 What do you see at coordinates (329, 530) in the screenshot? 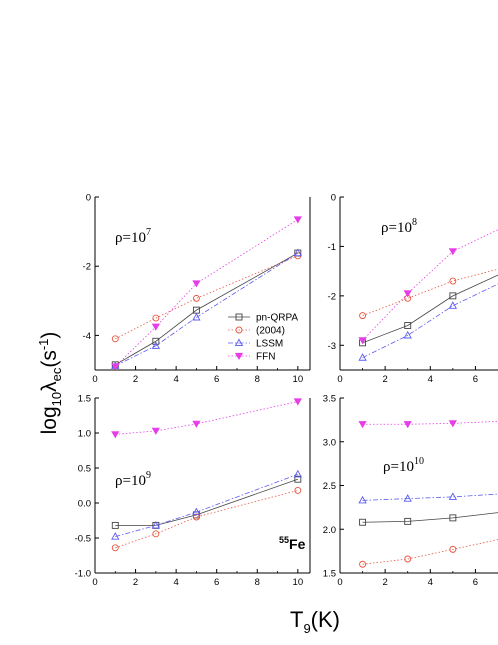
I see `y-tick-label: 2.0` at bounding box center [329, 530].